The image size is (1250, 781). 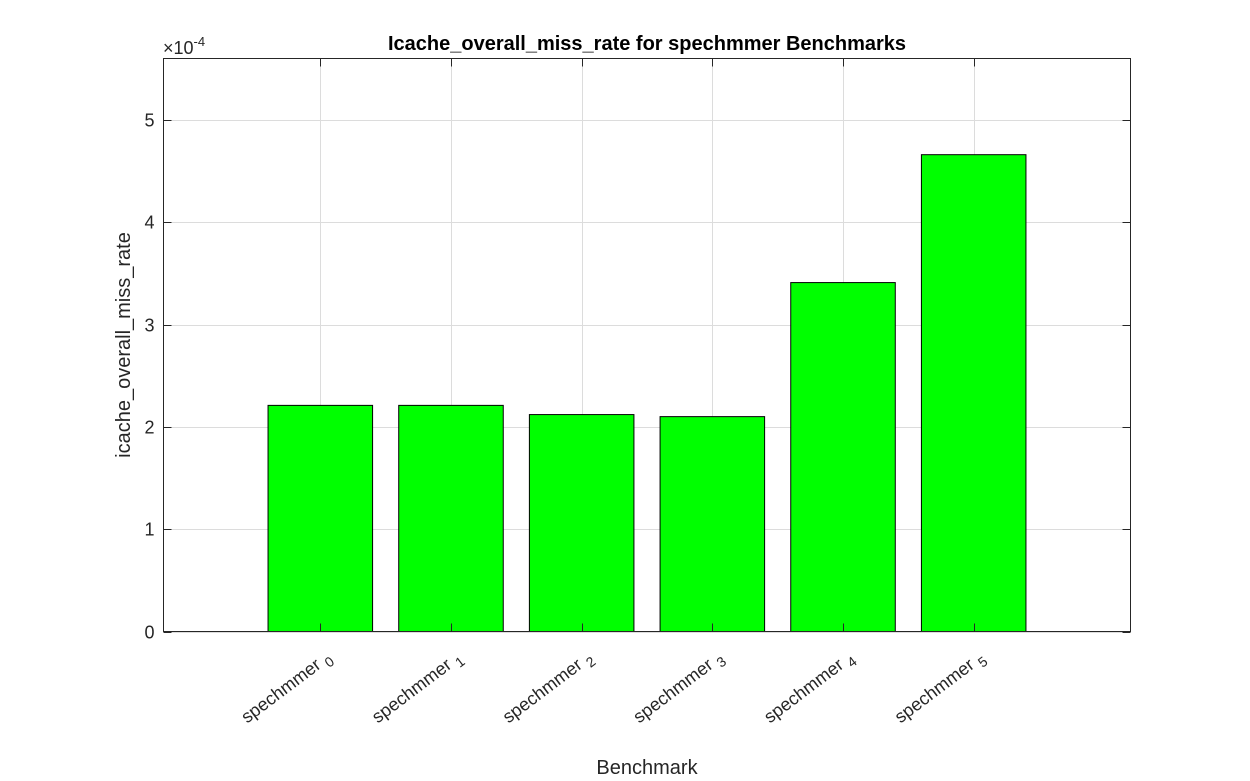 I want to click on x-tick-label: spechmmer 0, so click(x=287, y=689).